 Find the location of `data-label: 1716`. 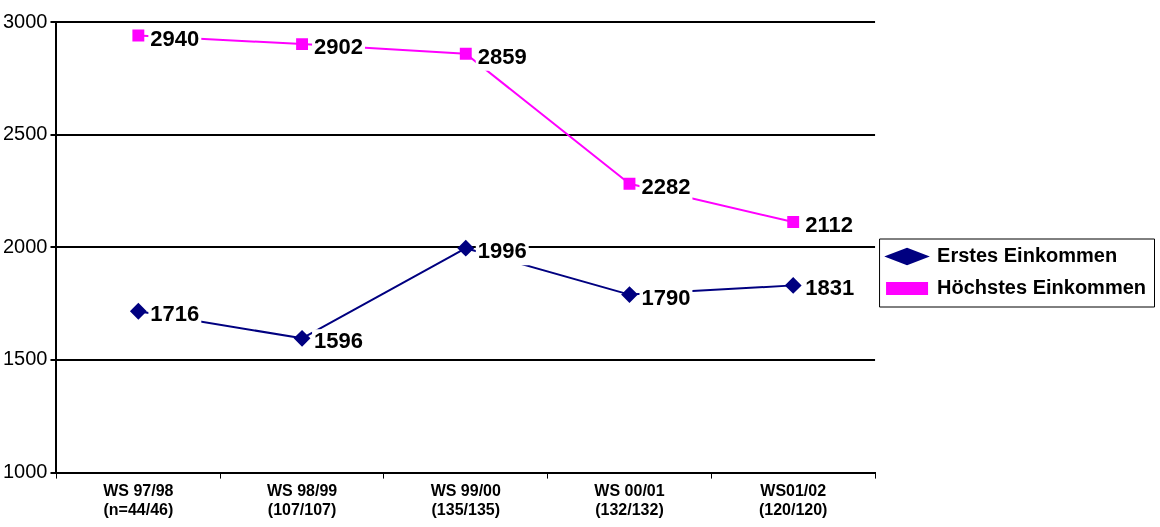

data-label: 1716 is located at coordinates (175, 314).